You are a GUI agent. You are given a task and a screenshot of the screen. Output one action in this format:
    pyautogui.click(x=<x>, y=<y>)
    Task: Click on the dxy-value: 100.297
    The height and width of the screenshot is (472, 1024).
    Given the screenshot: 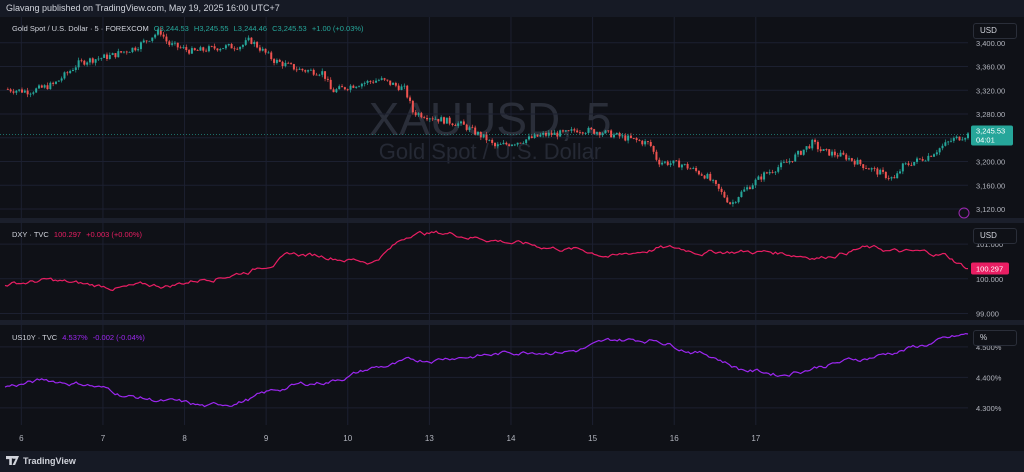 What is the action you would take?
    pyautogui.click(x=67, y=234)
    